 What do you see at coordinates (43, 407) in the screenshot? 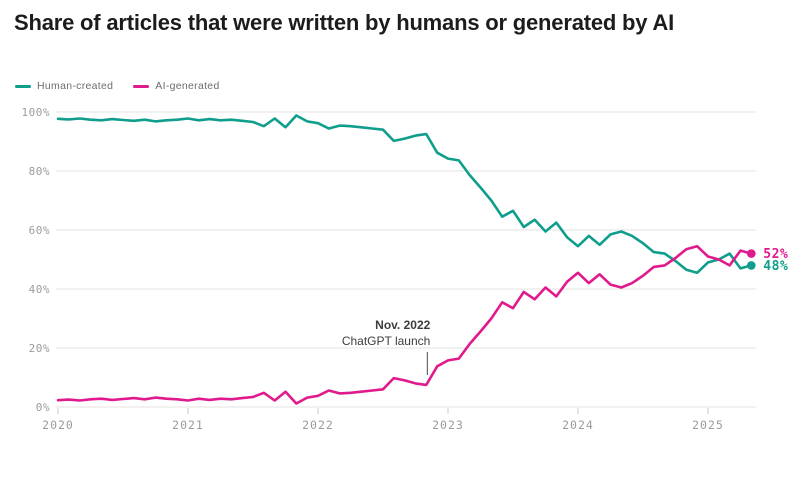
I see `y-tick-label: 0%` at bounding box center [43, 407].